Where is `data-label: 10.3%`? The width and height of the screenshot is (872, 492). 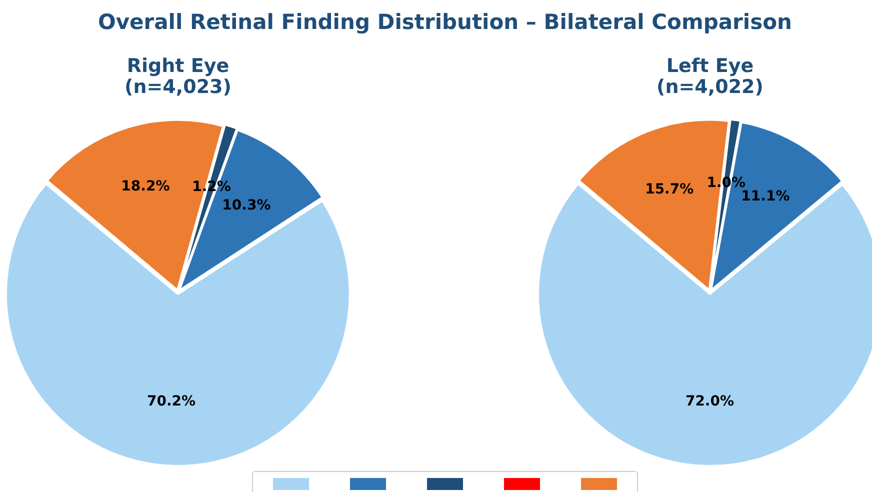 data-label: 10.3% is located at coordinates (246, 206).